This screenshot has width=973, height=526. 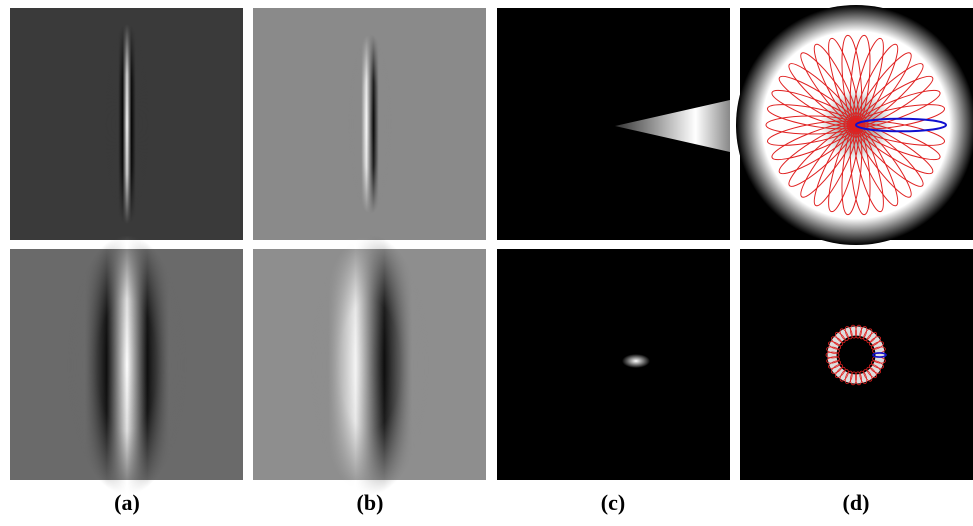 I want to click on wedge, so click(x=672, y=126).